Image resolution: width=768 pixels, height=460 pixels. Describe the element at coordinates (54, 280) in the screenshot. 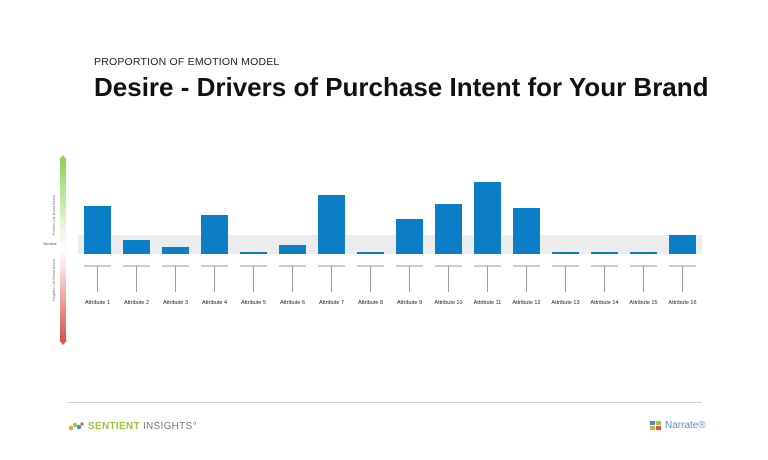

I see `scale-bottom-label: Negative Life Brand Desire` at that location.